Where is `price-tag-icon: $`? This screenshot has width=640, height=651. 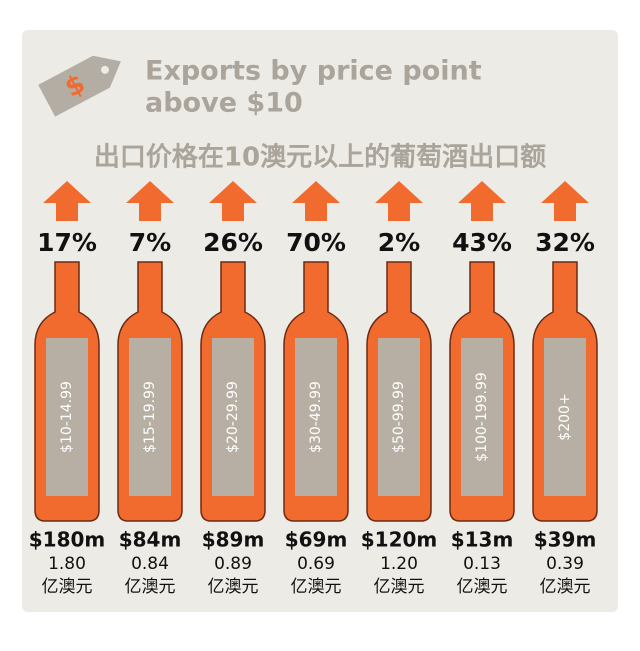 price-tag-icon: $ is located at coordinates (79, 86).